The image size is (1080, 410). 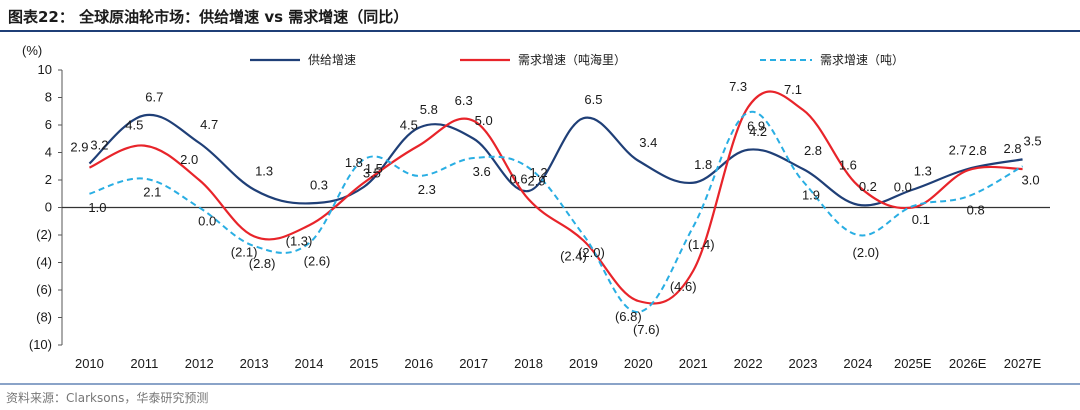 I want to click on x-tick-label: 2020, so click(x=638, y=363).